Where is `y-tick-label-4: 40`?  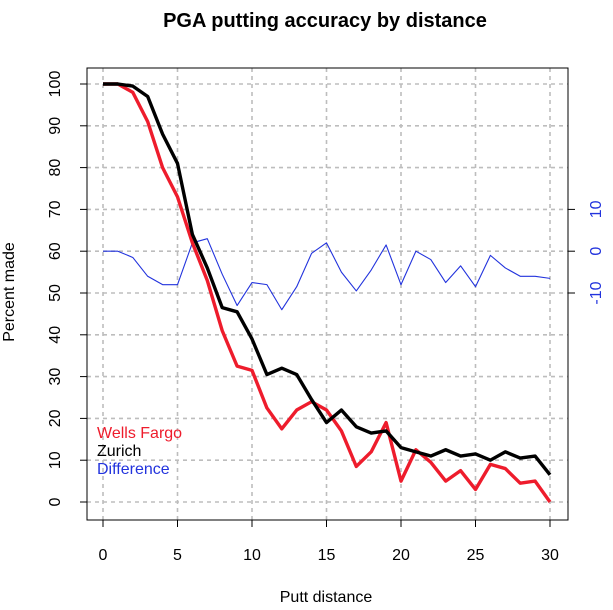 y-tick-label-4: 40 is located at coordinates (55, 335).